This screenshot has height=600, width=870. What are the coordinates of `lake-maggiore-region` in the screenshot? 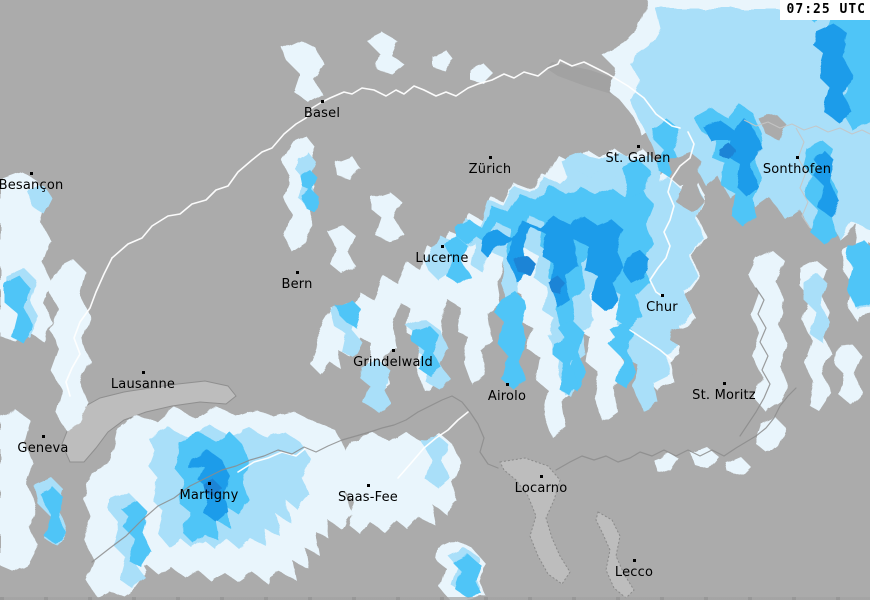 It's located at (535, 521).